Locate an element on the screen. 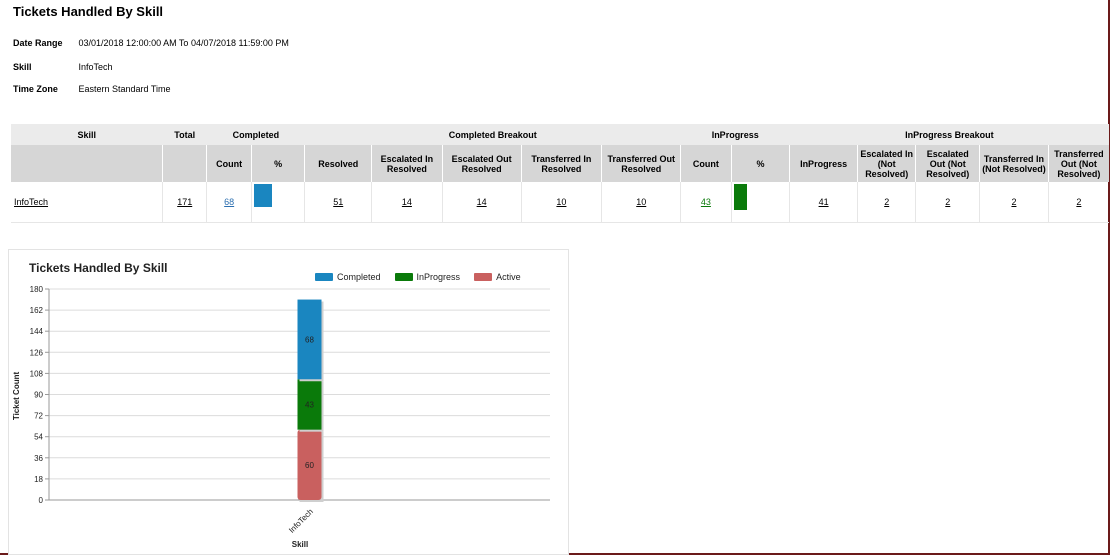  y-tick-label: 18 is located at coordinates (38, 479).